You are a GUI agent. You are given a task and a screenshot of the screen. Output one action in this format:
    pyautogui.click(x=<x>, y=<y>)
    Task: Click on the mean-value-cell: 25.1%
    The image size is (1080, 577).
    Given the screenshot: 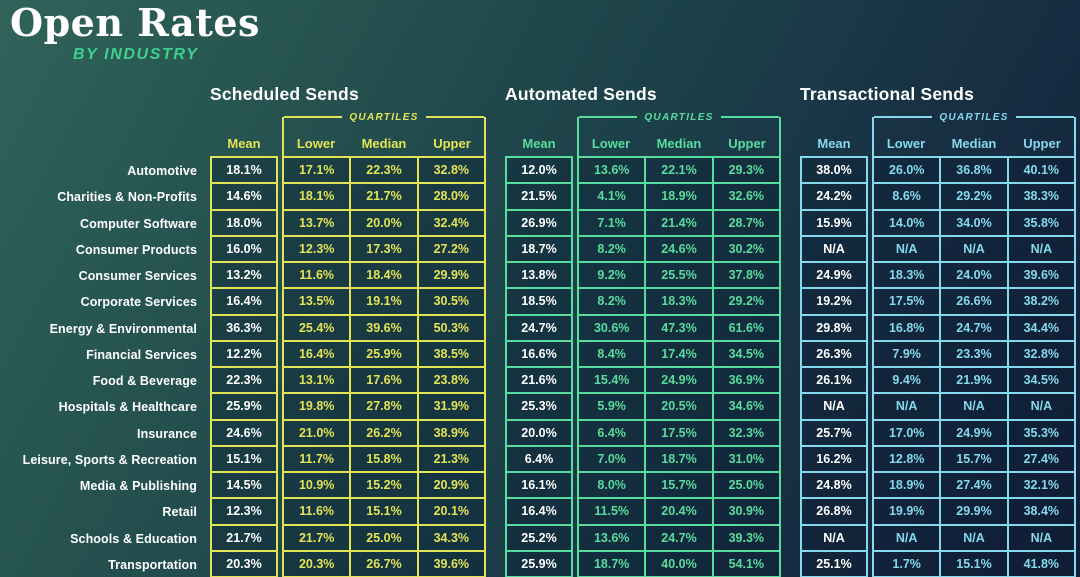 What is the action you would take?
    pyautogui.click(x=834, y=564)
    